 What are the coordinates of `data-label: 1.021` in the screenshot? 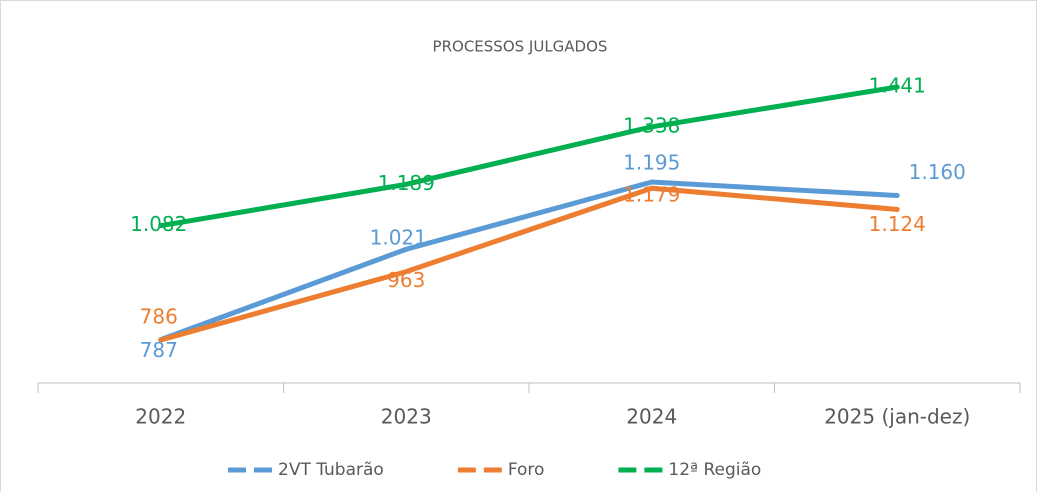 It's located at (398, 238).